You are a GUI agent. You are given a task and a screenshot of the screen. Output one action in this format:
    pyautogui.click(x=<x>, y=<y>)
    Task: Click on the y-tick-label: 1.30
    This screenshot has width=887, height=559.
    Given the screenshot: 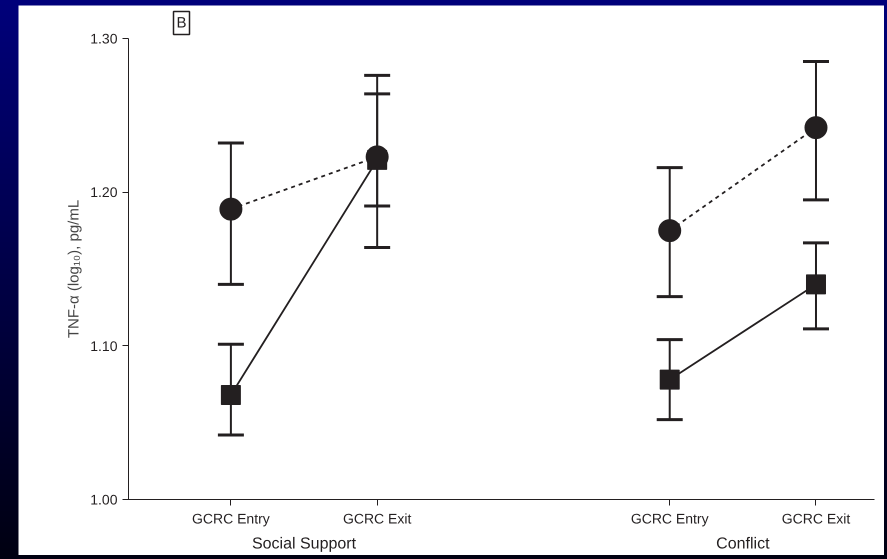 What is the action you would take?
    pyautogui.click(x=104, y=38)
    